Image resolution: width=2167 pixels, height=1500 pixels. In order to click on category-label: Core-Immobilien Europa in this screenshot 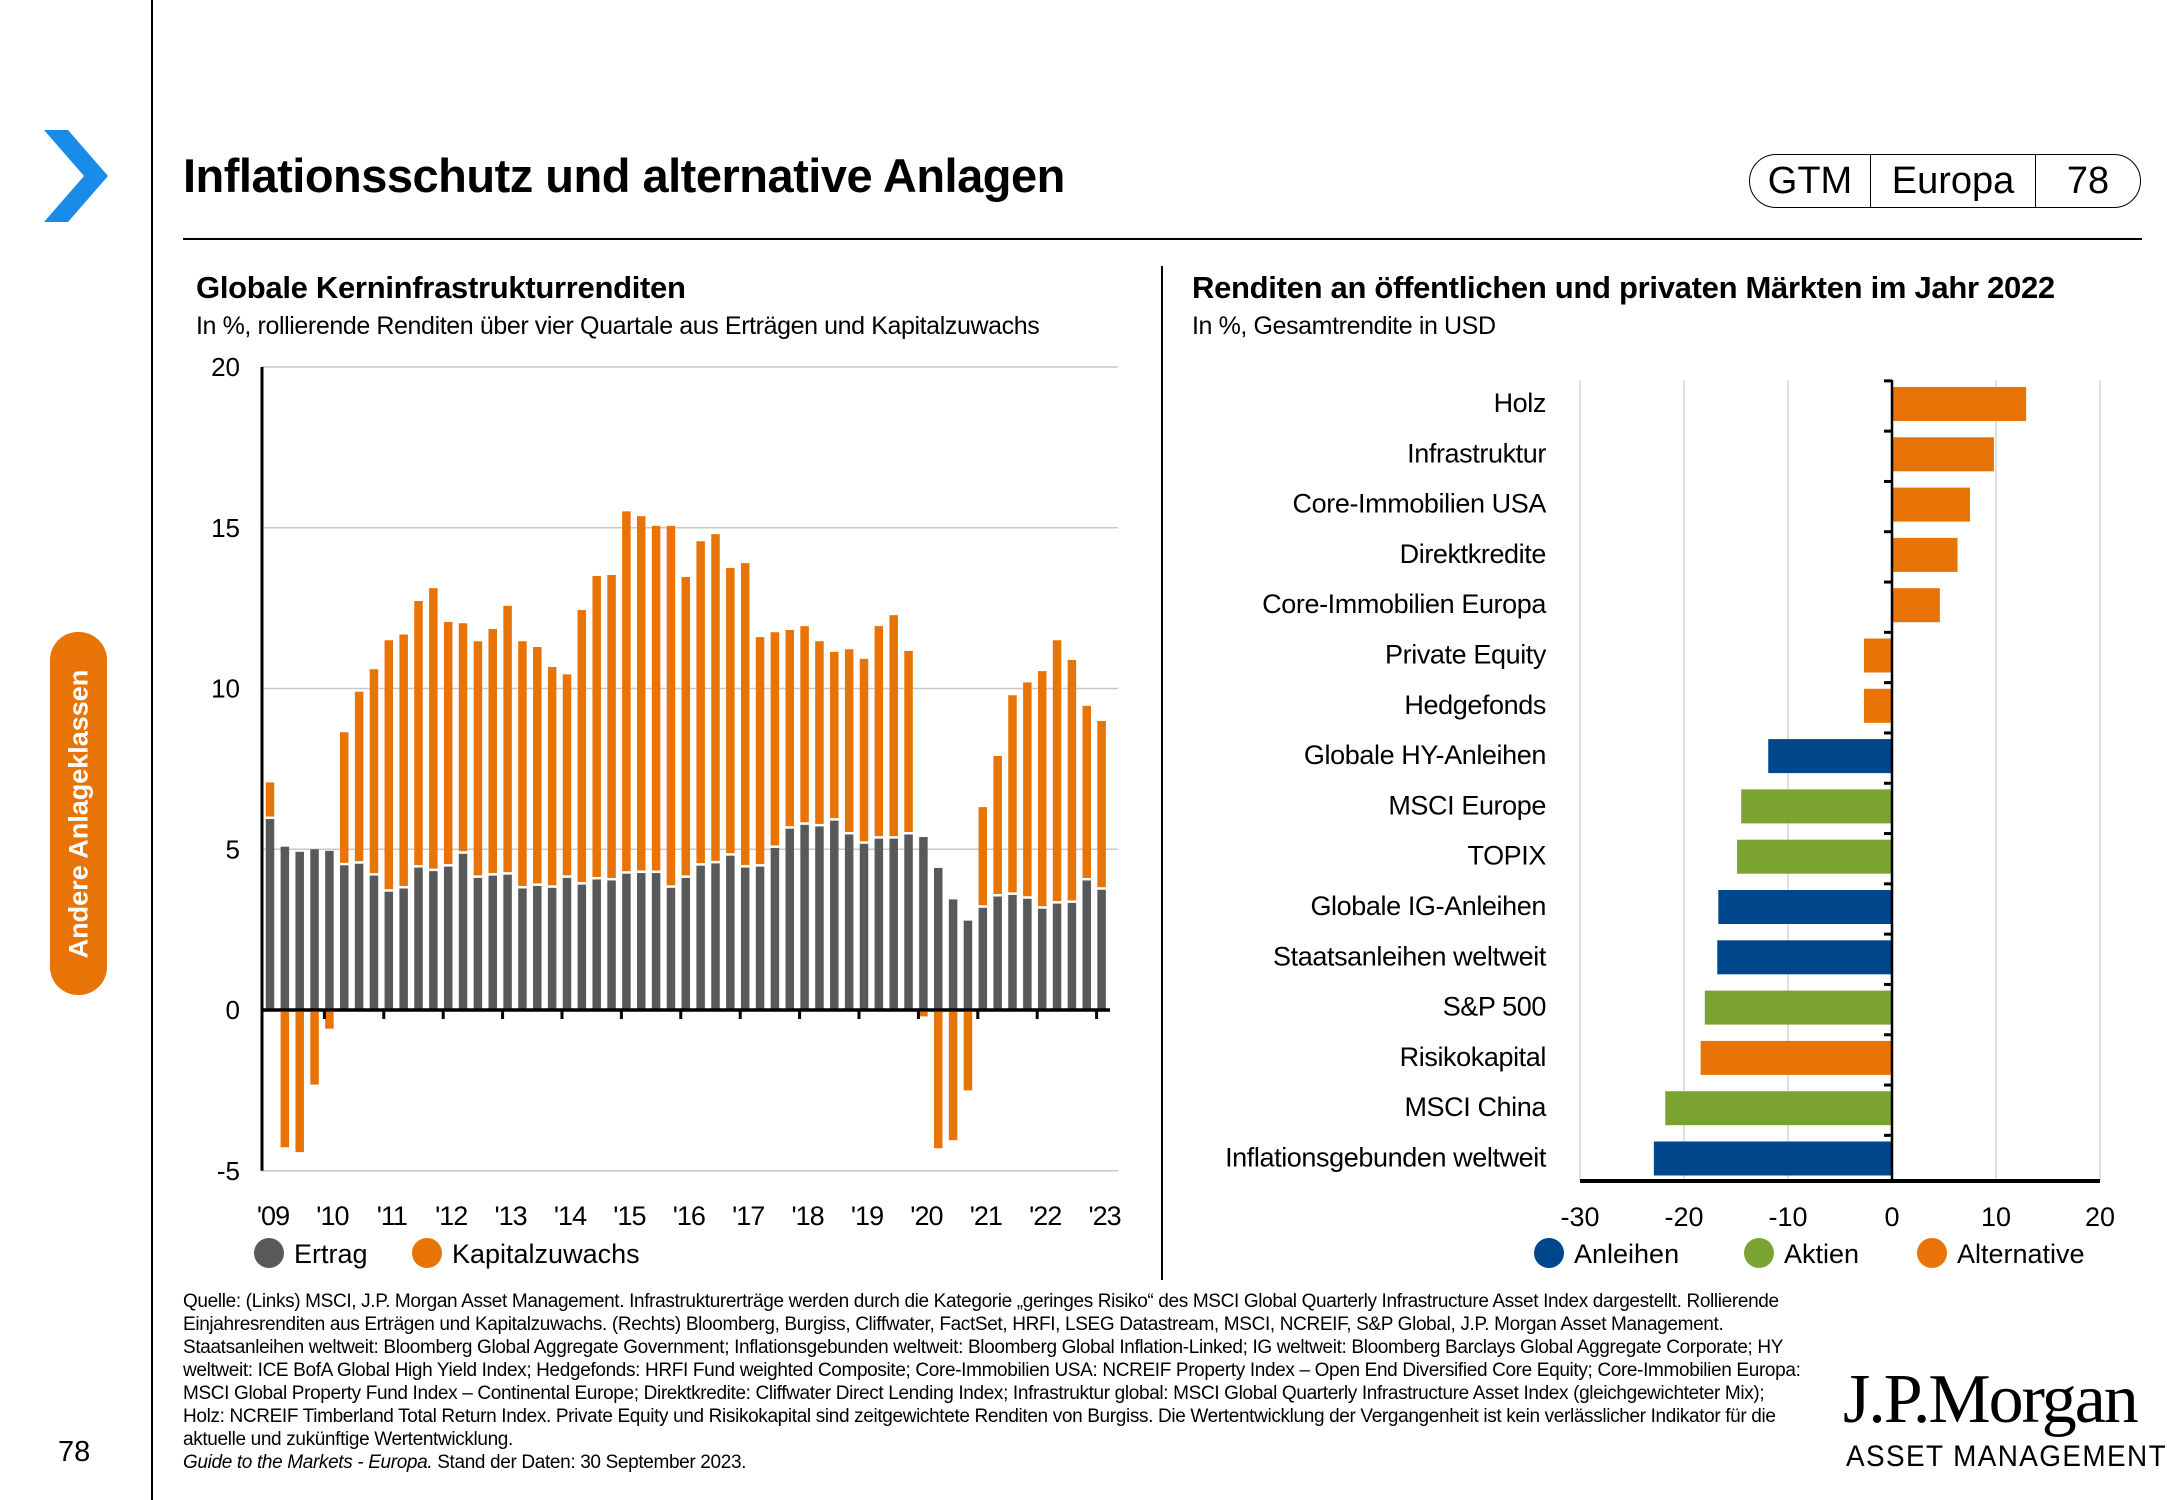, I will do `click(1404, 604)`.